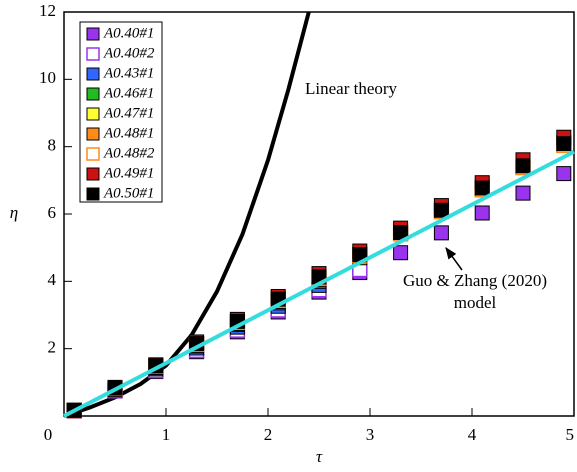 This screenshot has width=577, height=472. What do you see at coordinates (128, 93) in the screenshot?
I see `legend-label: A0.46#1` at bounding box center [128, 93].